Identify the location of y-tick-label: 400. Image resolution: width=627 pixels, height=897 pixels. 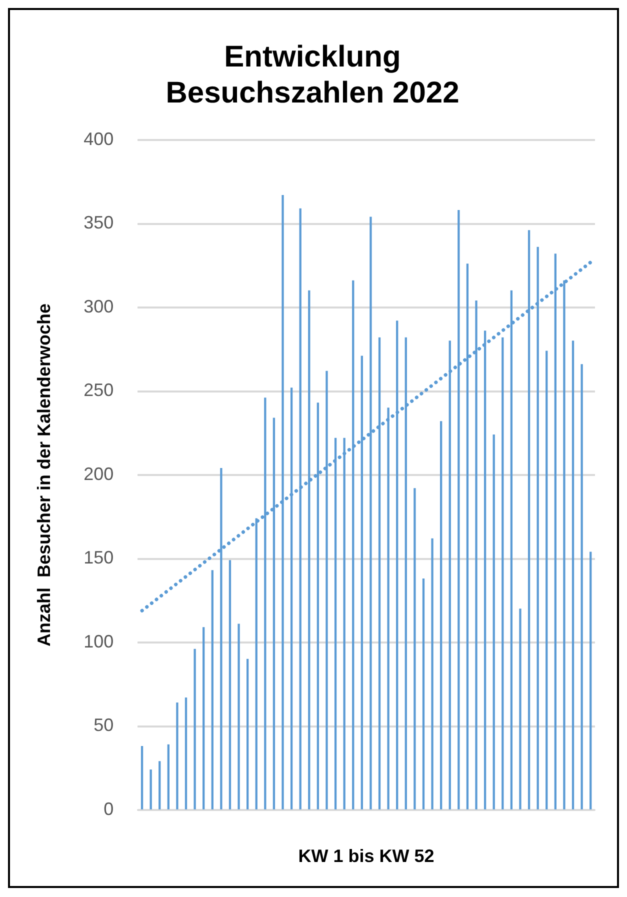
(99, 138).